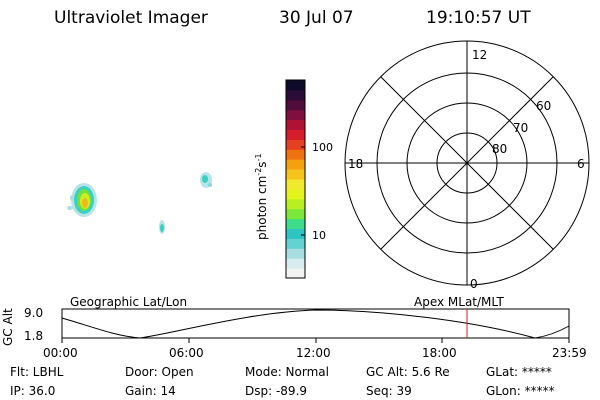 This screenshot has height=400, width=600. Describe the element at coordinates (34, 313) in the screenshot. I see `orbit-y-top: 9.0` at that location.